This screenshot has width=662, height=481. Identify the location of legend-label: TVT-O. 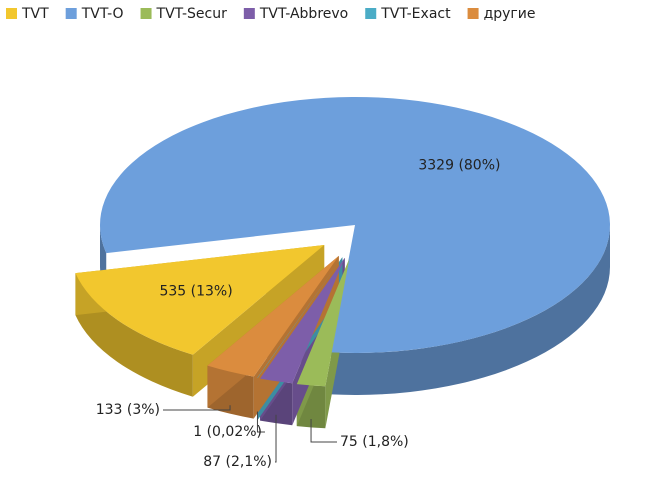
(102, 14).